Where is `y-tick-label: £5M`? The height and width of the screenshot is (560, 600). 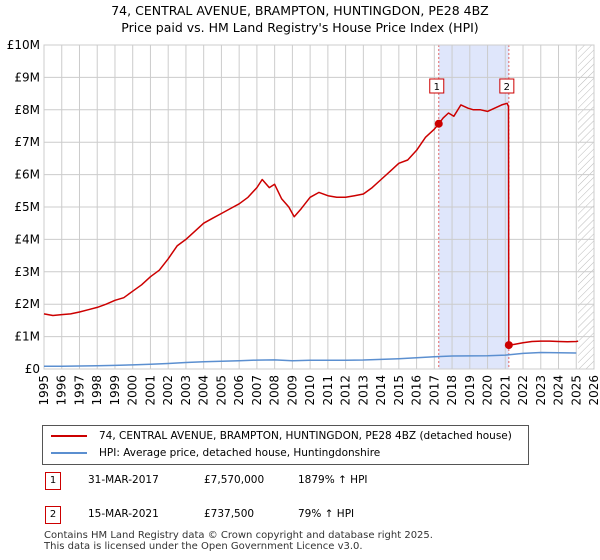 y-tick-label: £5M is located at coordinates (27, 207).